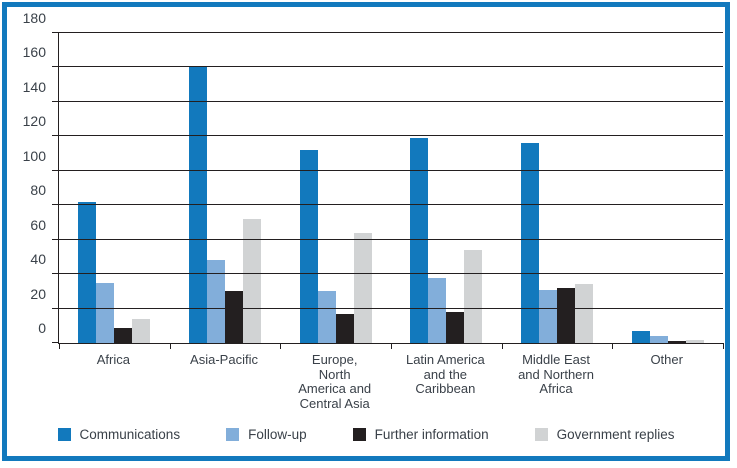 The image size is (737, 468). Describe the element at coordinates (38, 294) in the screenshot. I see `y-tick-label-20: 20` at that location.